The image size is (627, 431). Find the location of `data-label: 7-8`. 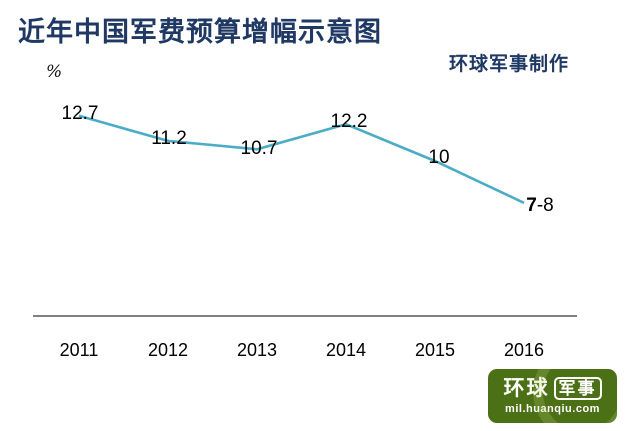

data-label: 7-8 is located at coordinates (540, 205).